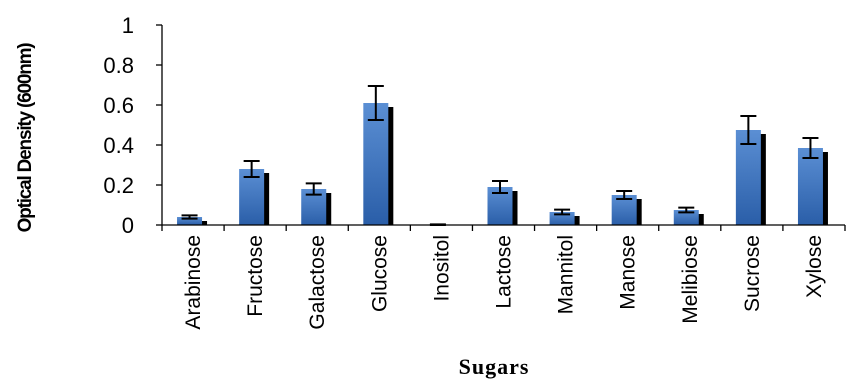 The height and width of the screenshot is (385, 861). I want to click on x-tick-label-arabinose: Arabinose, so click(193, 282).